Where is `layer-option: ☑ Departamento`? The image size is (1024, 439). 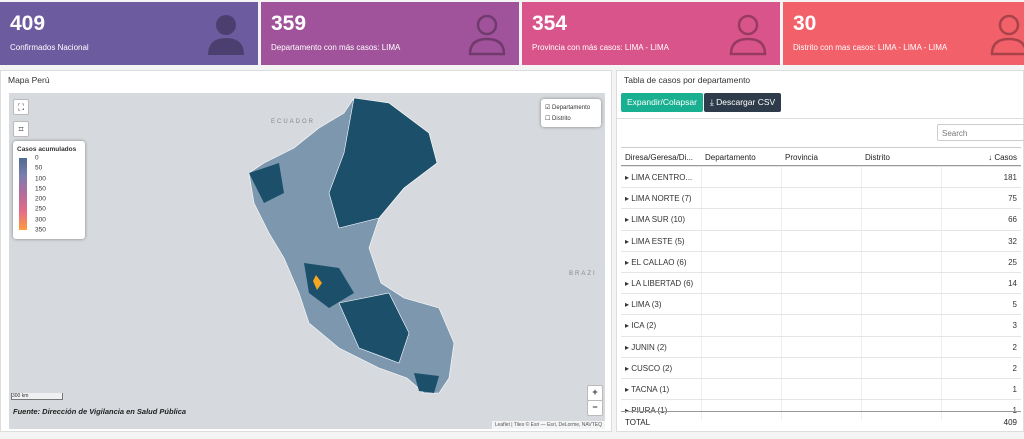
layer-option: ☑ Departamento is located at coordinates (568, 108).